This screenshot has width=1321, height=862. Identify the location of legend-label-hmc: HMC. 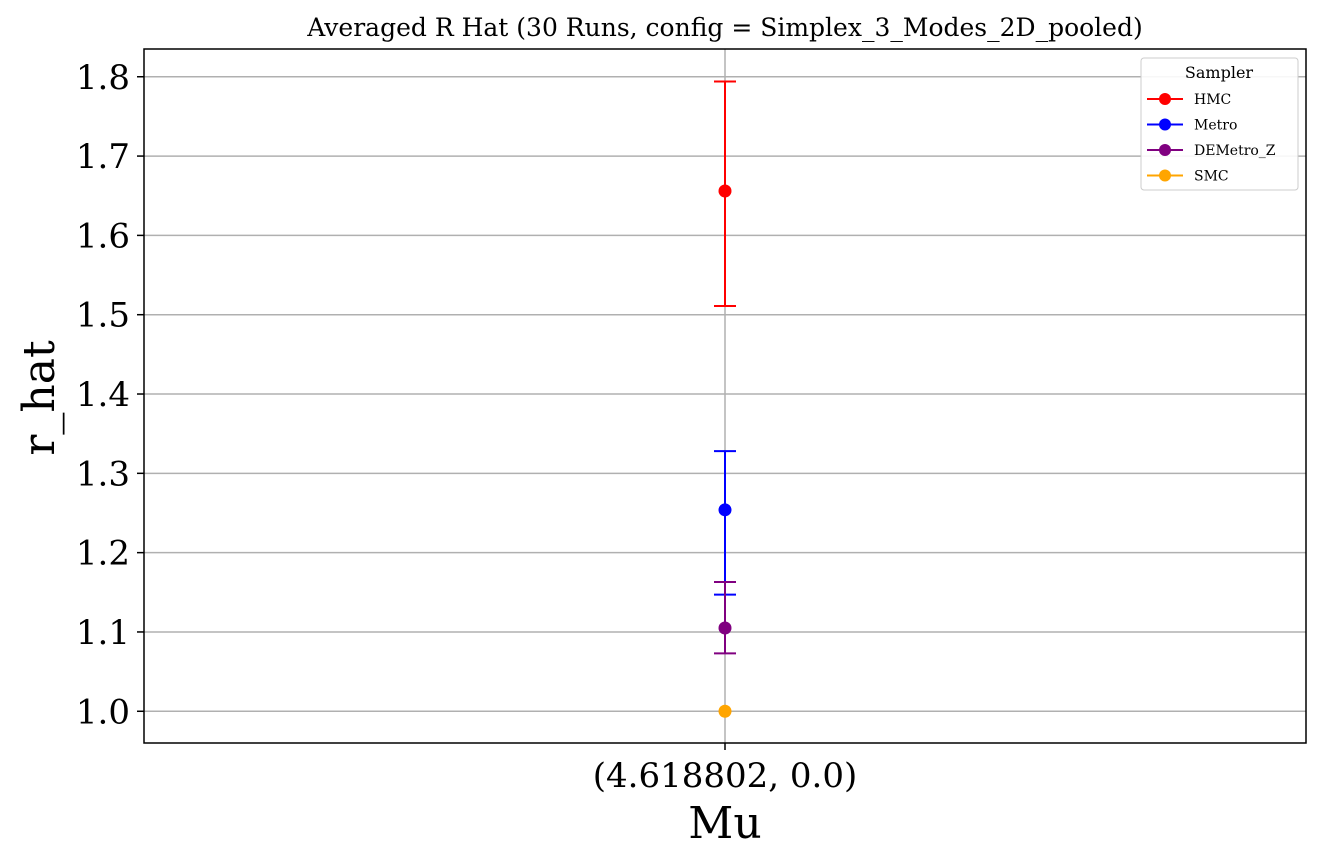
(1212, 100).